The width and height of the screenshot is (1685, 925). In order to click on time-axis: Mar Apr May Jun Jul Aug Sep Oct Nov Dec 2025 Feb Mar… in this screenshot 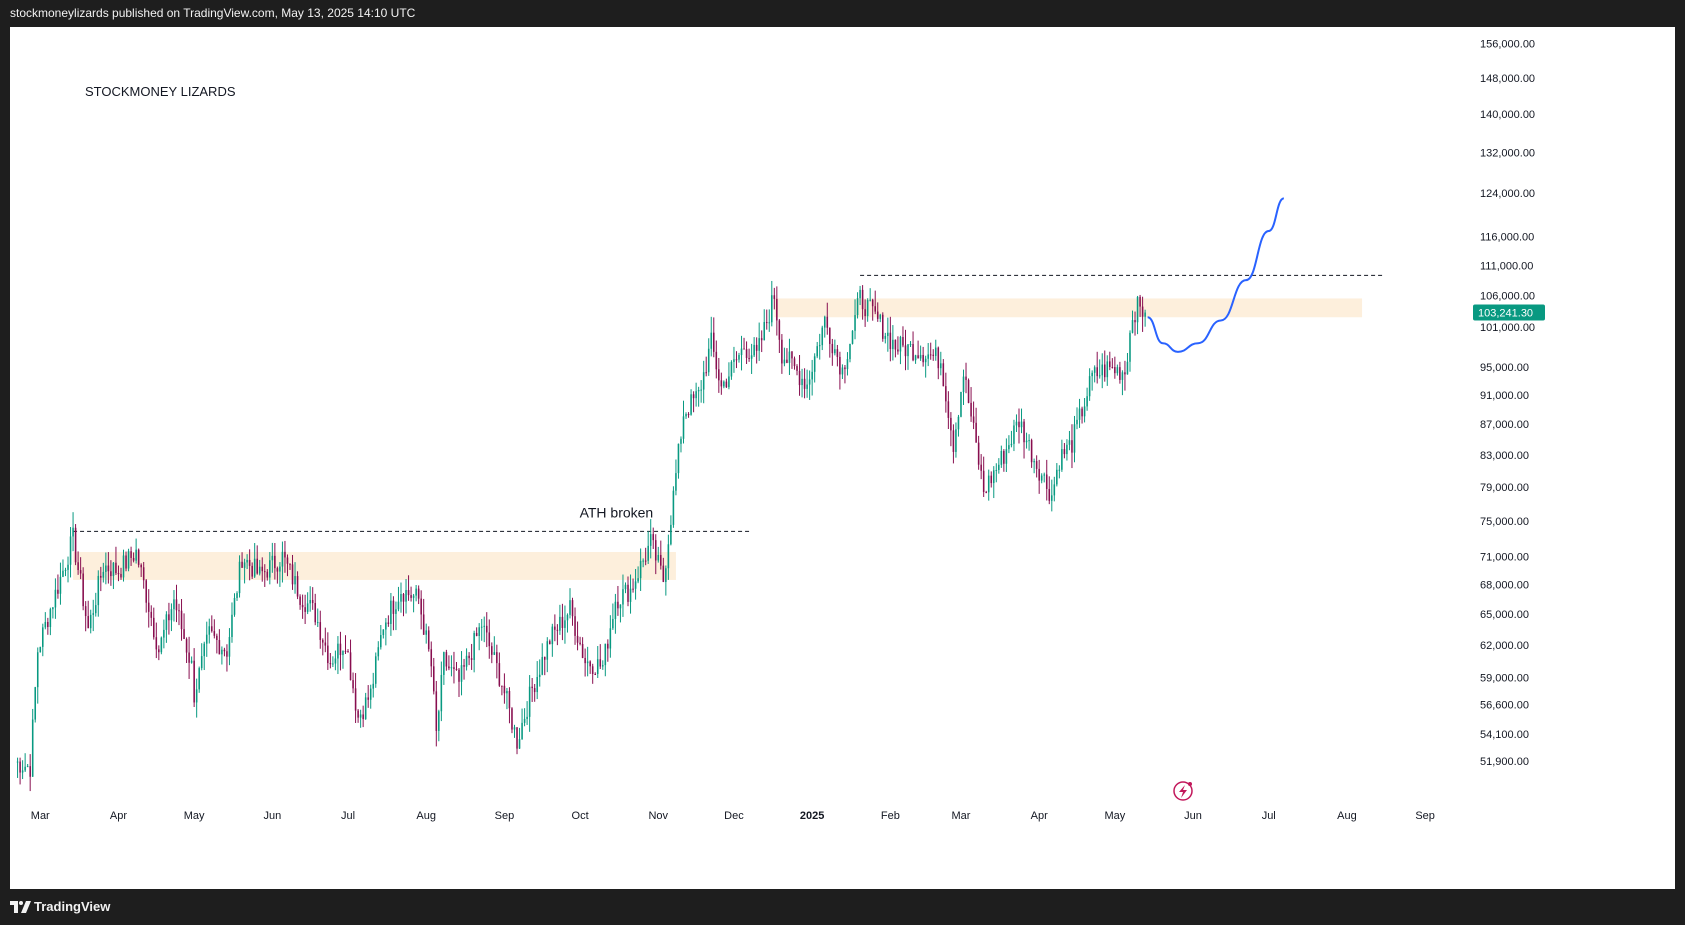, I will do `click(733, 816)`.